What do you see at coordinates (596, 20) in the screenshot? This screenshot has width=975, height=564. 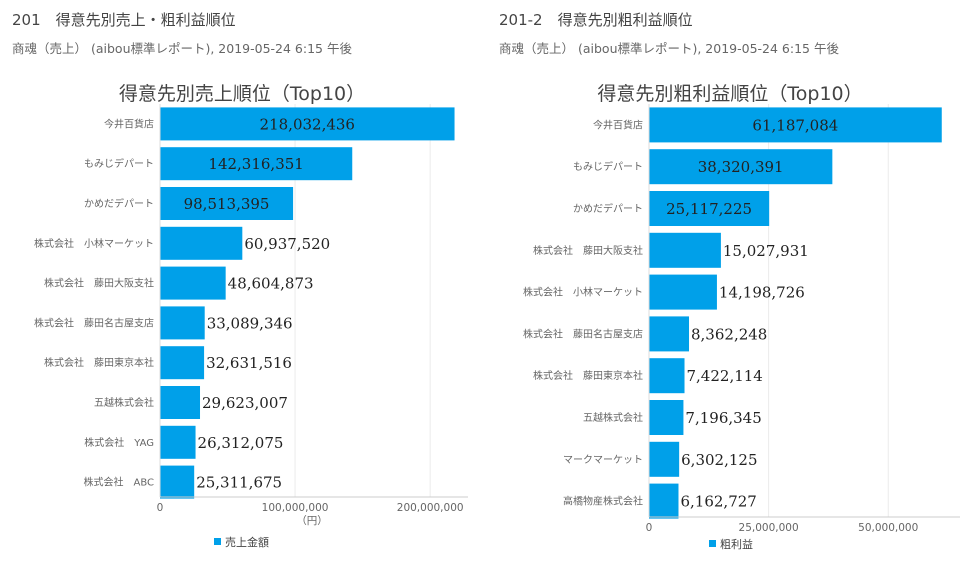 I see `report-title: 201-2 得意先別粗利益順位` at bounding box center [596, 20].